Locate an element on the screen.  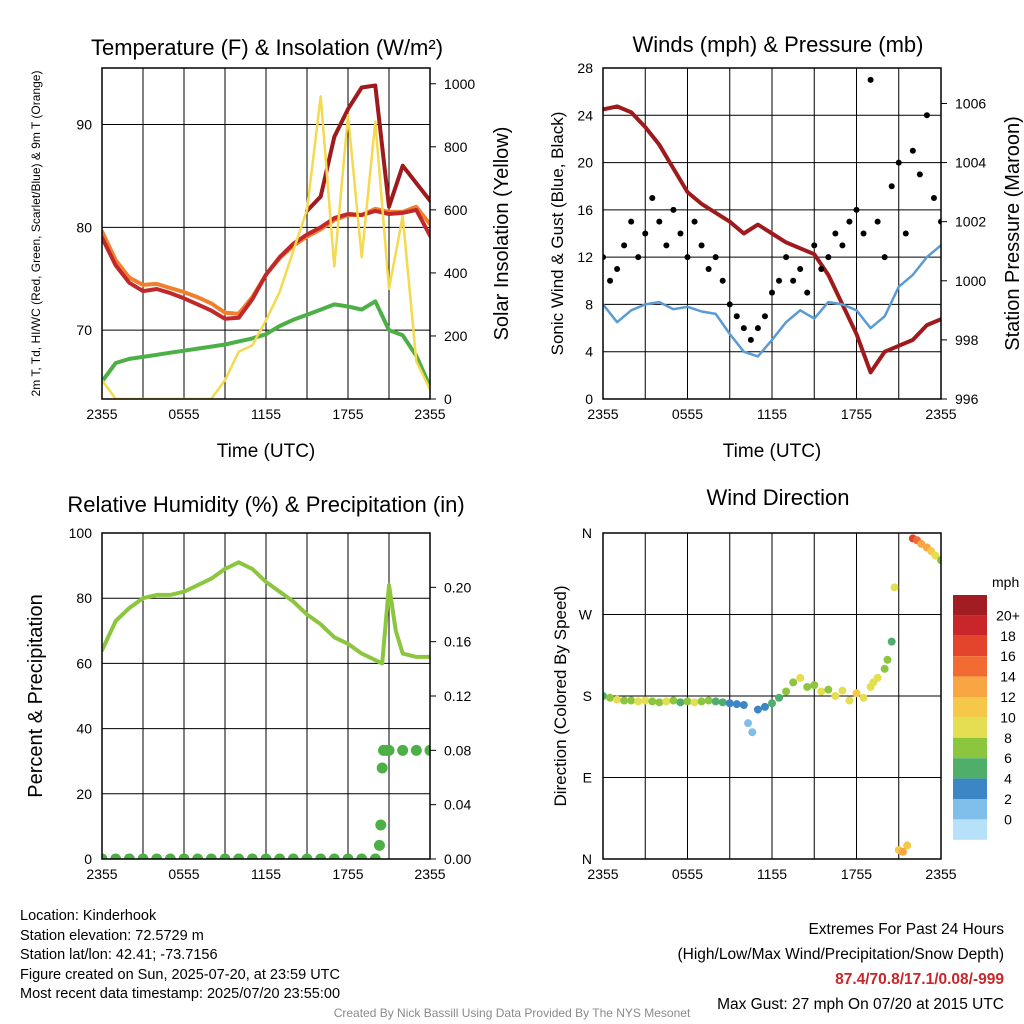
y-right-tick-label: 200 is located at coordinates (456, 336).